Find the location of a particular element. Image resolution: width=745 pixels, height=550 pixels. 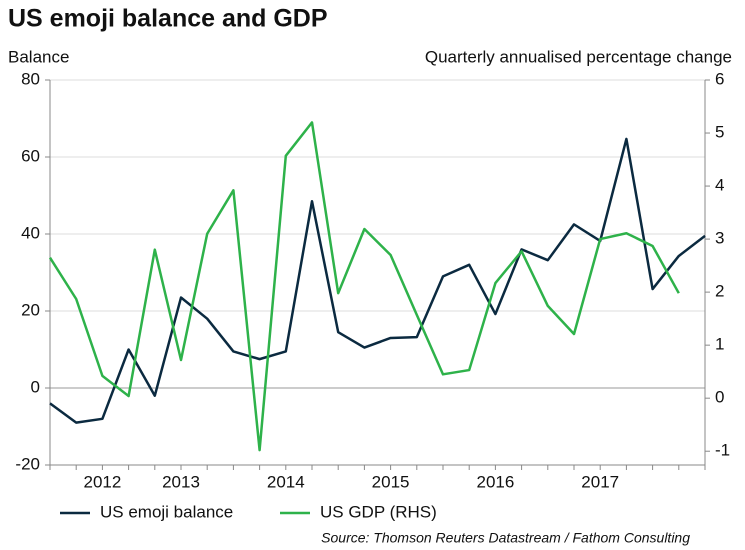

legend-label: US GDP (RHS) is located at coordinates (378, 511).